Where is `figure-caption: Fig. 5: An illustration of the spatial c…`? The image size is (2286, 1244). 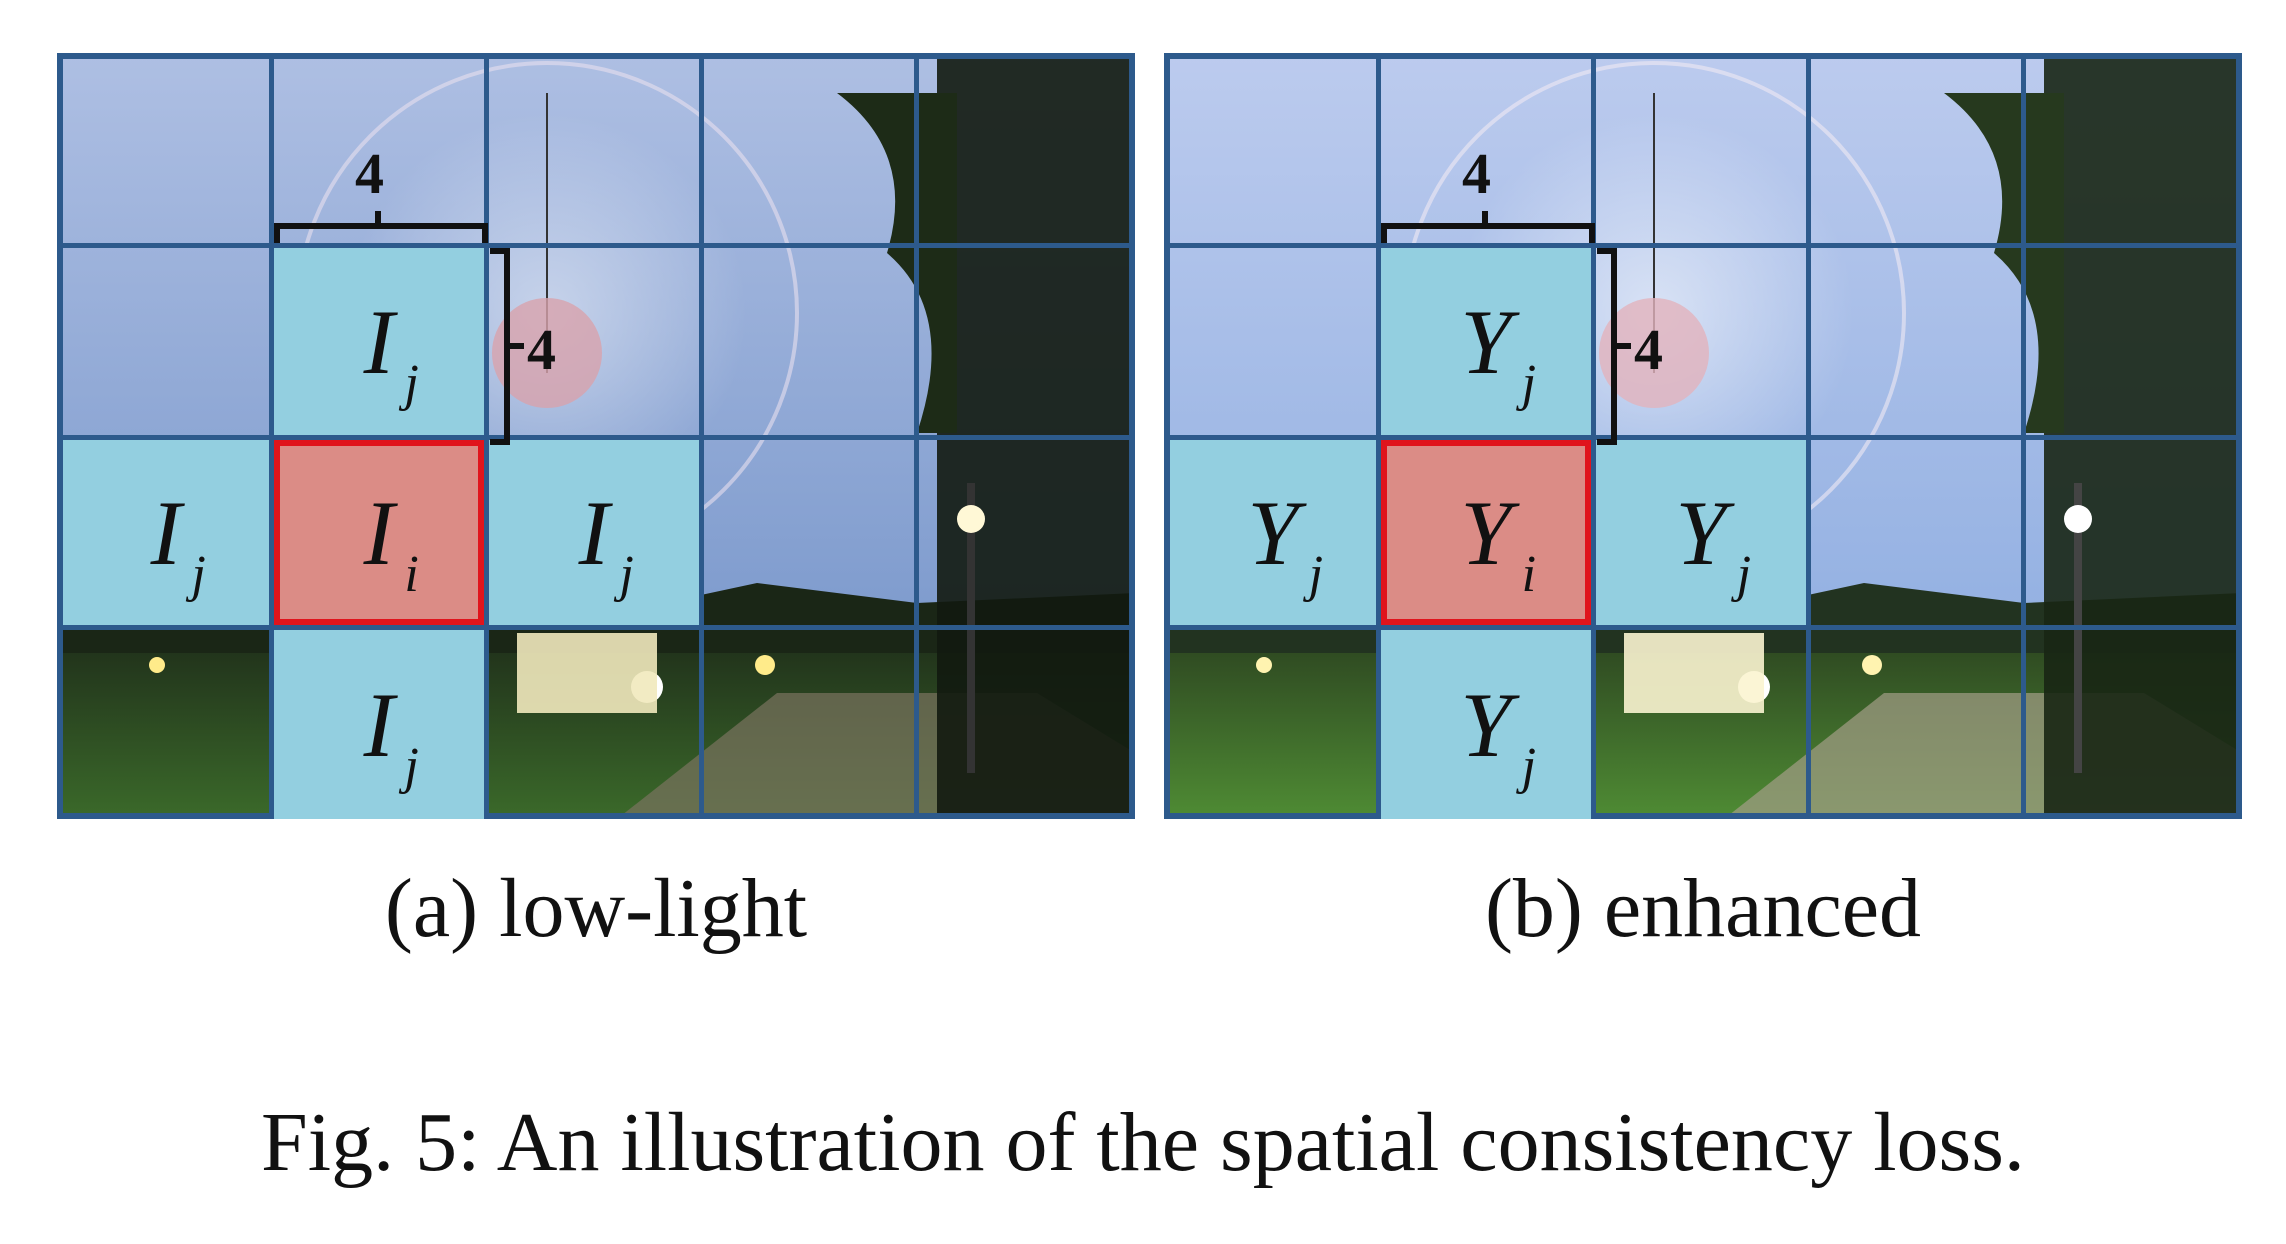 figure-caption: Fig. 5: An illustration of the spatial c… is located at coordinates (1143, 1142).